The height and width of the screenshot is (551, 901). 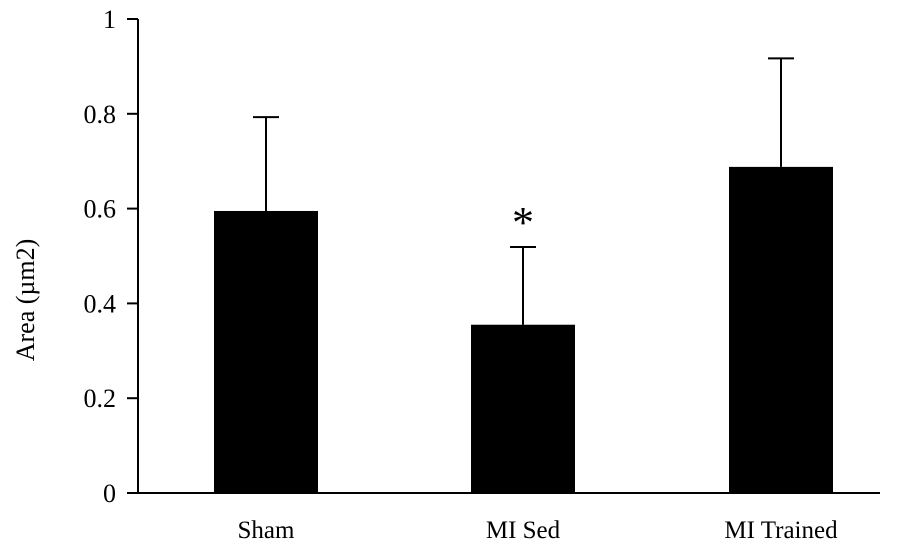 What do you see at coordinates (25, 300) in the screenshot?
I see `y-axis-title: Area (µm2)` at bounding box center [25, 300].